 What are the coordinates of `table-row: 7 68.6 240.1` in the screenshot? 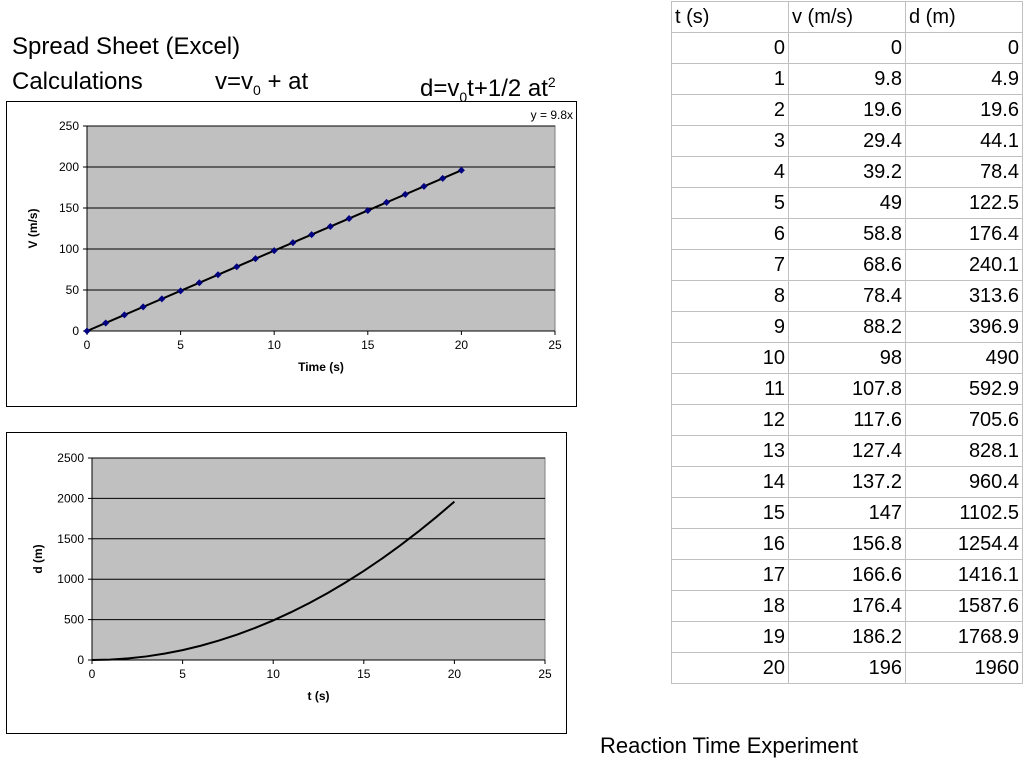 It's located at (847, 265).